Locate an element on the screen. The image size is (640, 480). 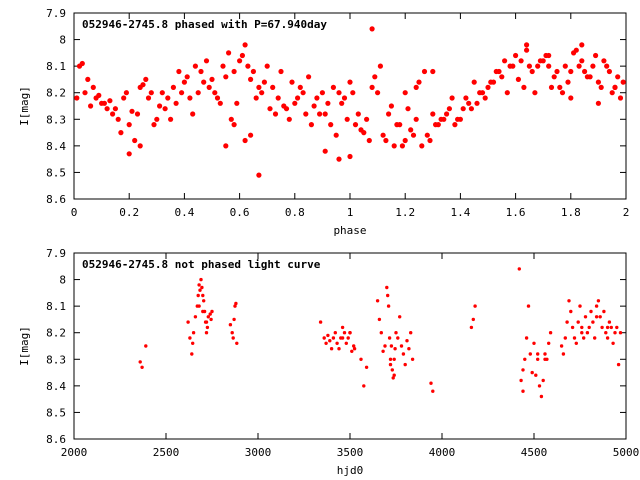
x-tick-label: 1 is located at coordinates (350, 212).